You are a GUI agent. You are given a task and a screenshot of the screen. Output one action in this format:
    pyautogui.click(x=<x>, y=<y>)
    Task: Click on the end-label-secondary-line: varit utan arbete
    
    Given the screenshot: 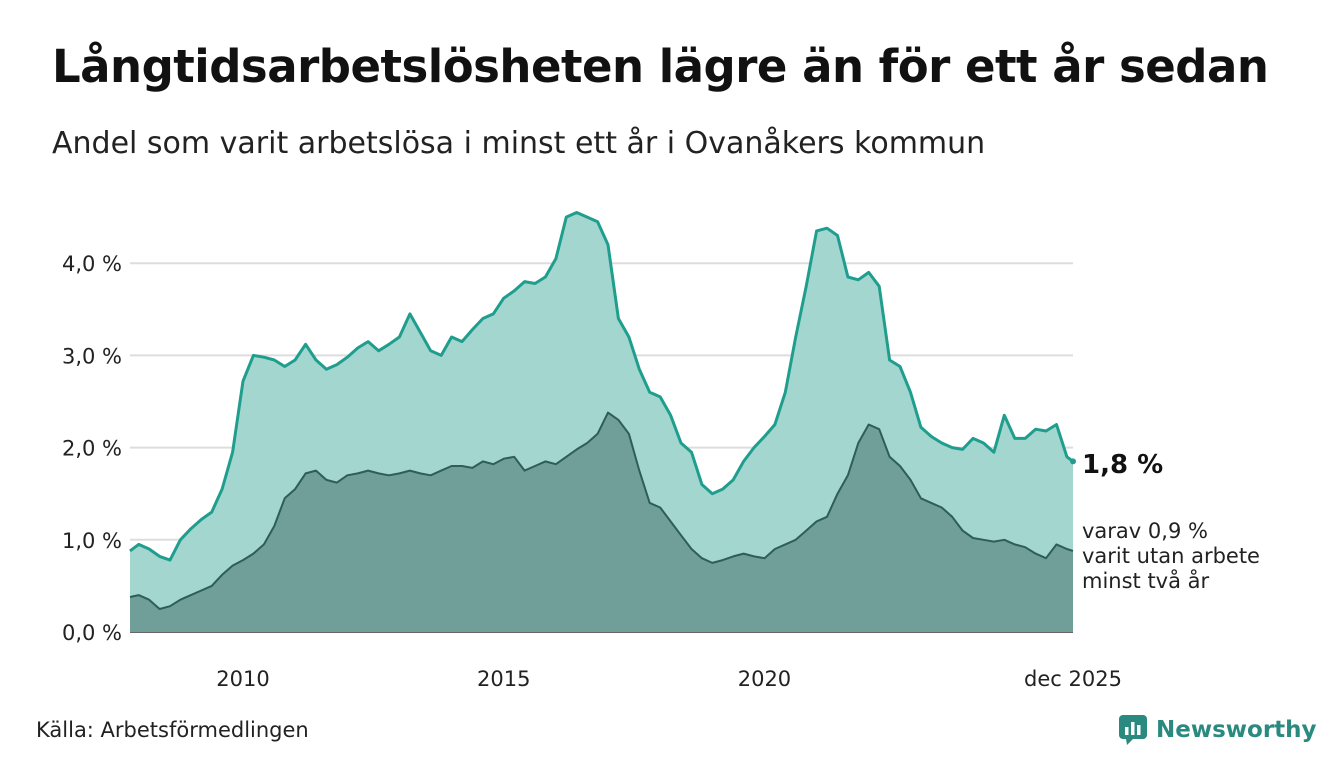 What is the action you would take?
    pyautogui.click(x=1171, y=556)
    